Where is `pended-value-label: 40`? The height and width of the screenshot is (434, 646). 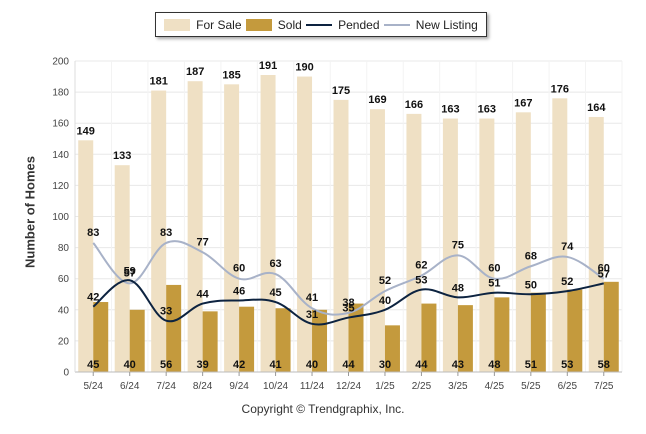
pended-value-label: 40 is located at coordinates (385, 301).